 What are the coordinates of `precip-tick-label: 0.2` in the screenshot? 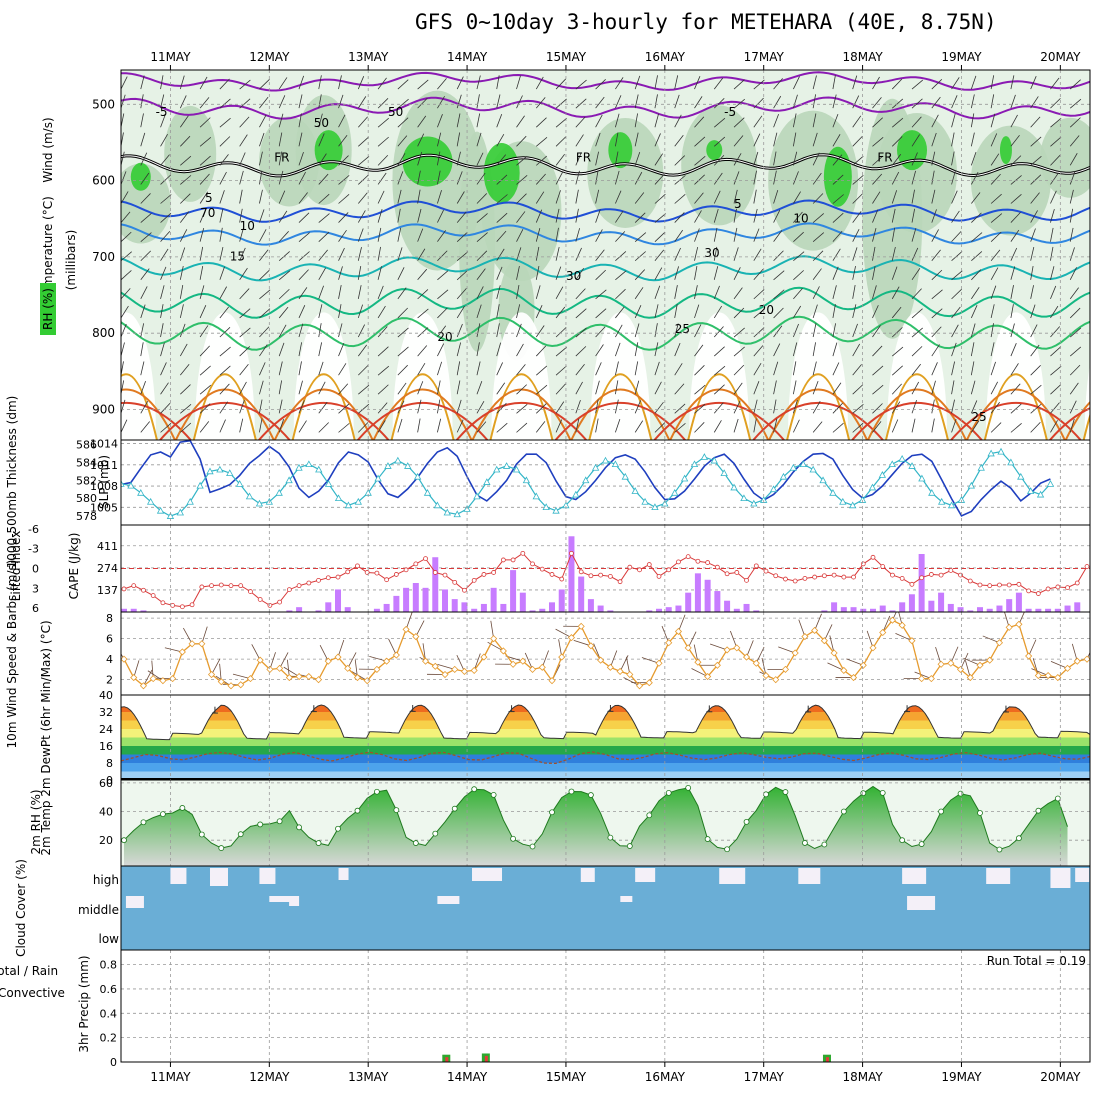 It's located at (109, 1038).